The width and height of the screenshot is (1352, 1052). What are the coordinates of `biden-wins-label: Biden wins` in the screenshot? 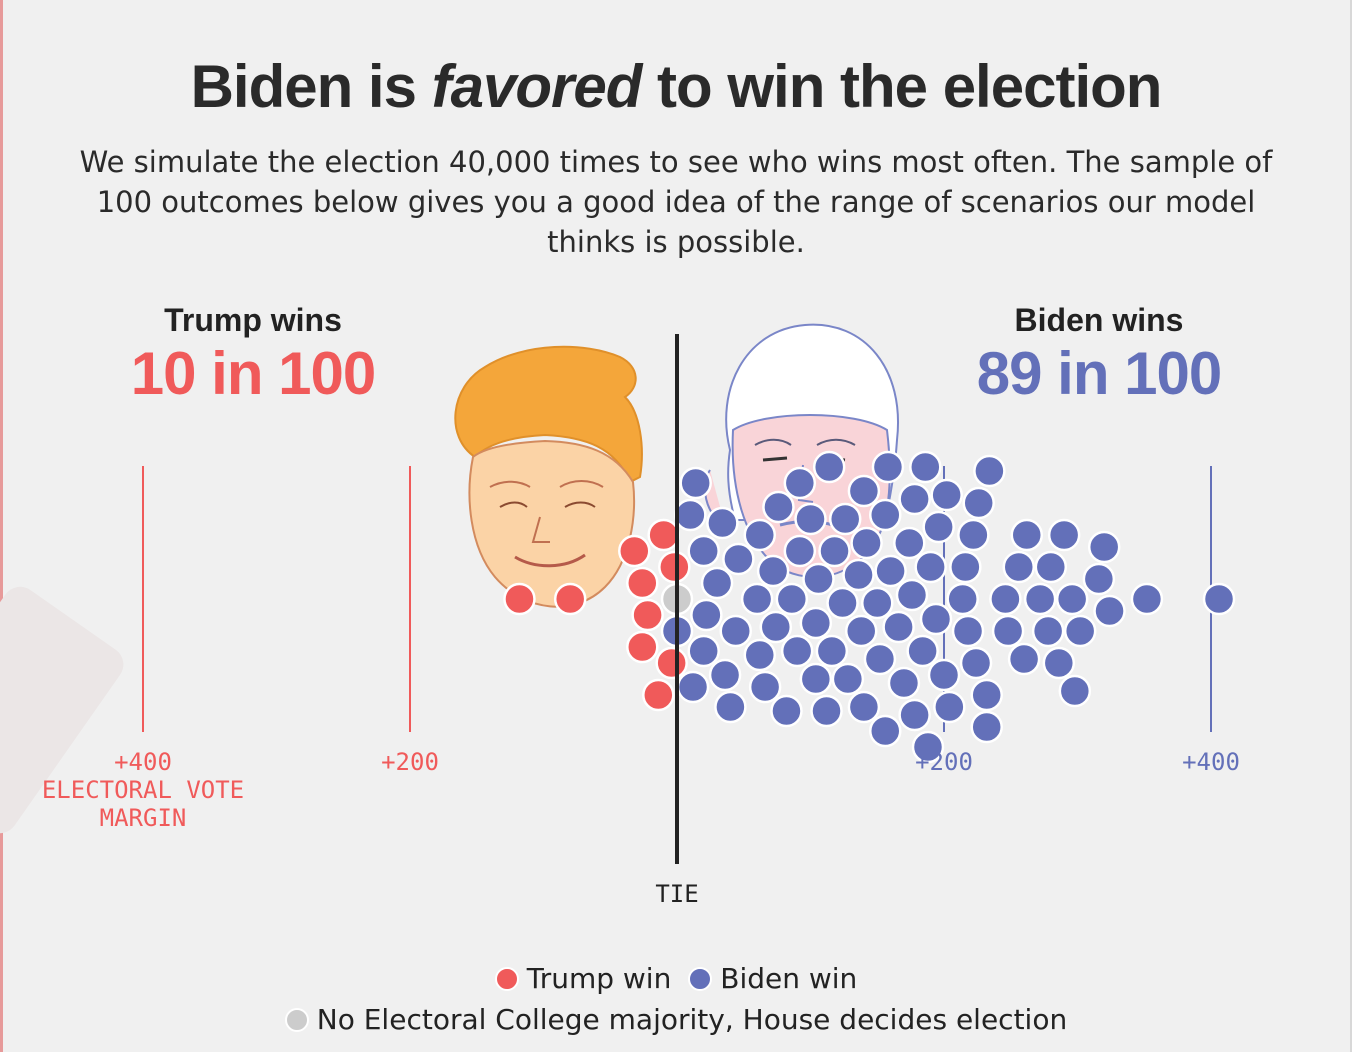 It's located at (1099, 320).